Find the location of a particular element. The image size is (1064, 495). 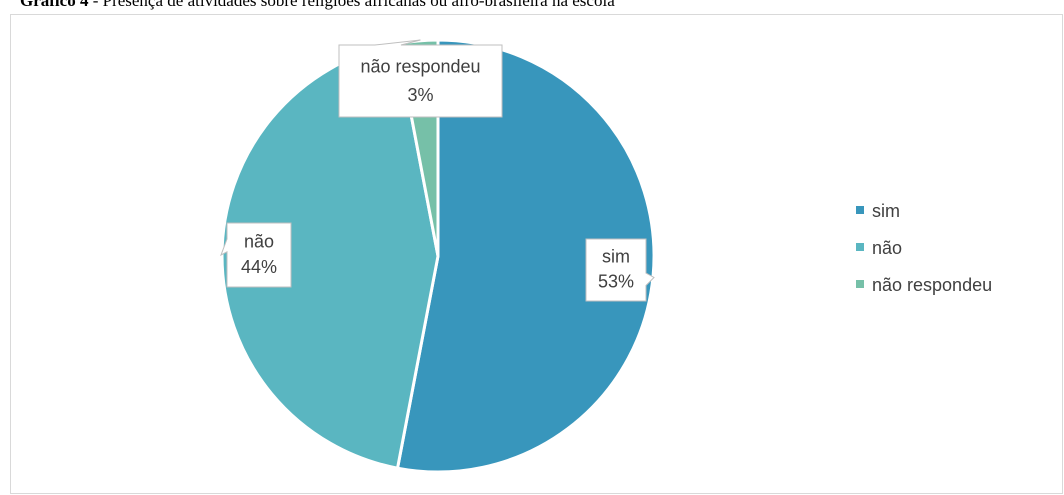

legend-label: sim is located at coordinates (886, 211).